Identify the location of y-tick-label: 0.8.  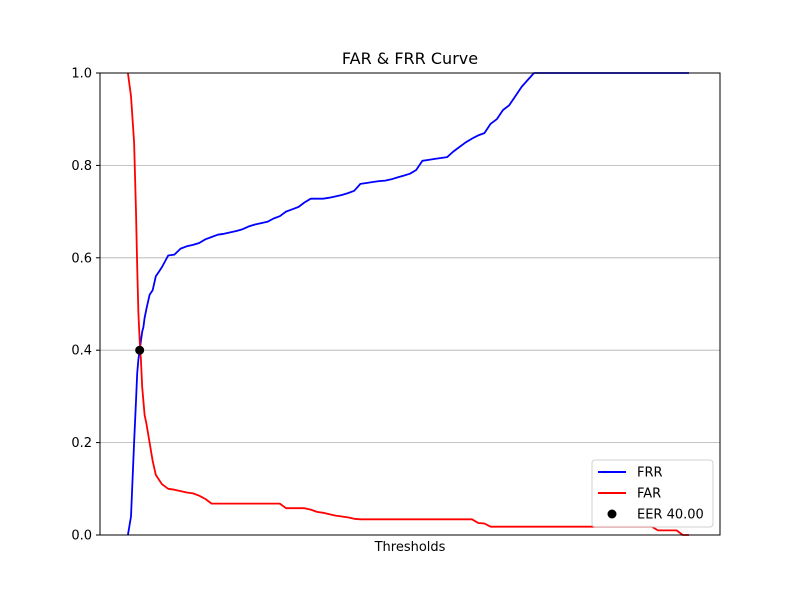
(81, 166).